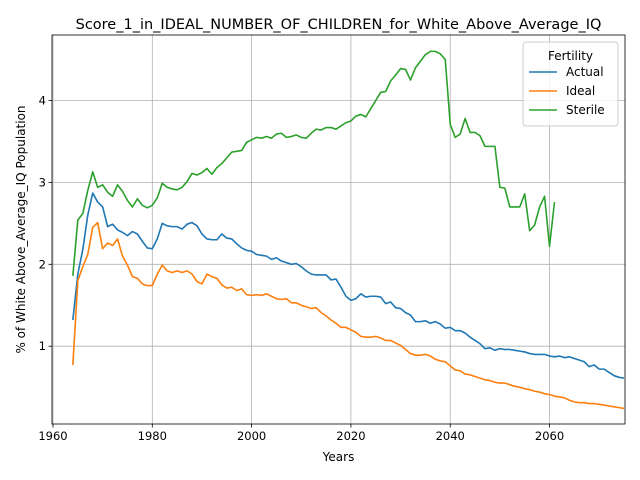 The width and height of the screenshot is (640, 480). Describe the element at coordinates (42, 182) in the screenshot. I see `y-tick-label: 3` at that location.